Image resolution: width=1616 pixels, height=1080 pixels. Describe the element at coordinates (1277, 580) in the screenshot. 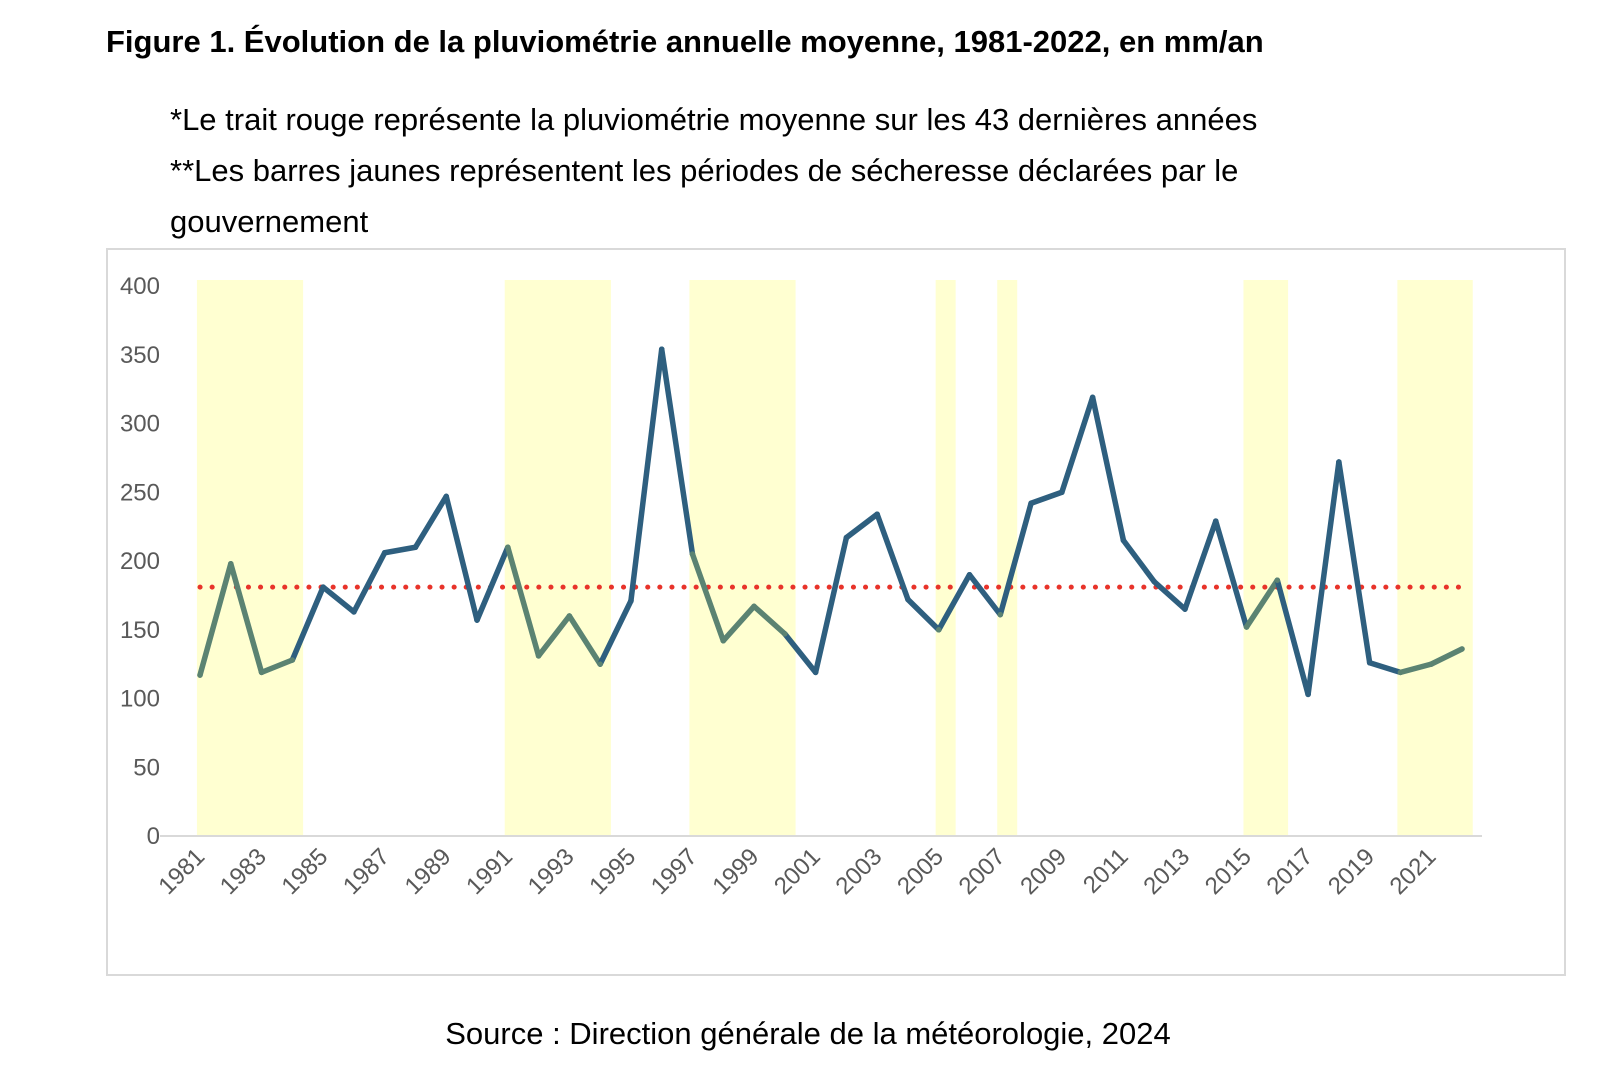

I see `point-2016` at that location.